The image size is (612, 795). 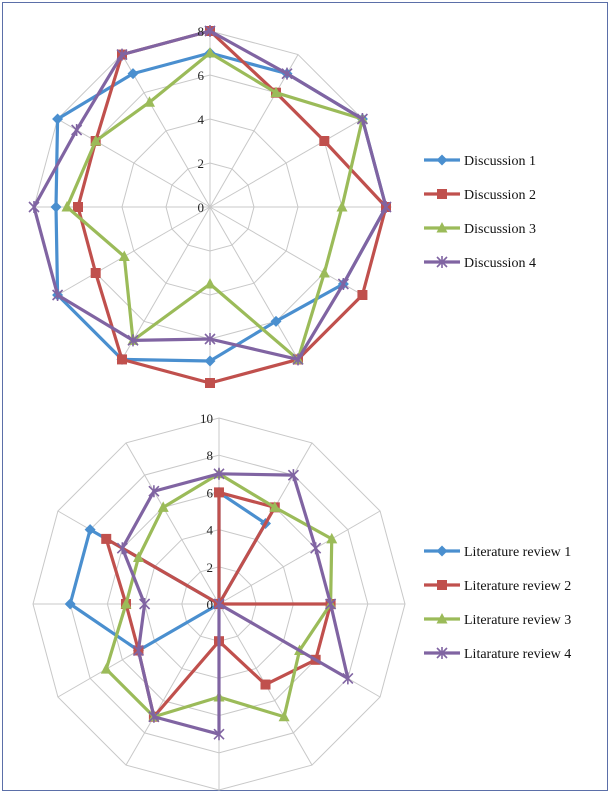 I want to click on tick-label: 8, so click(x=210, y=455).